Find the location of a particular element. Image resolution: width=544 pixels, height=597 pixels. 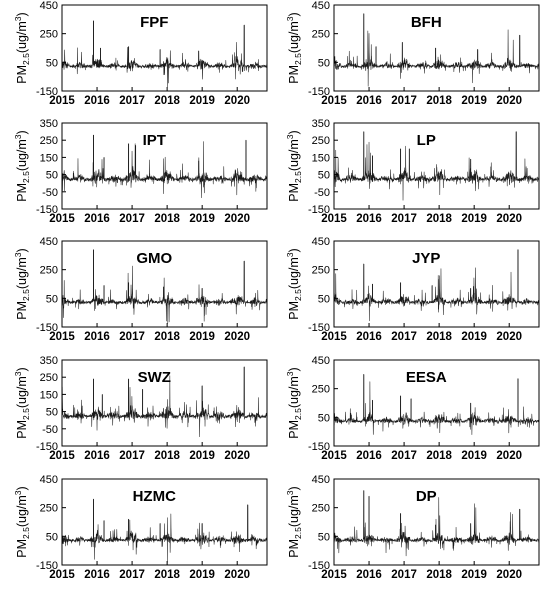

series-line-lp is located at coordinates (436, 166).